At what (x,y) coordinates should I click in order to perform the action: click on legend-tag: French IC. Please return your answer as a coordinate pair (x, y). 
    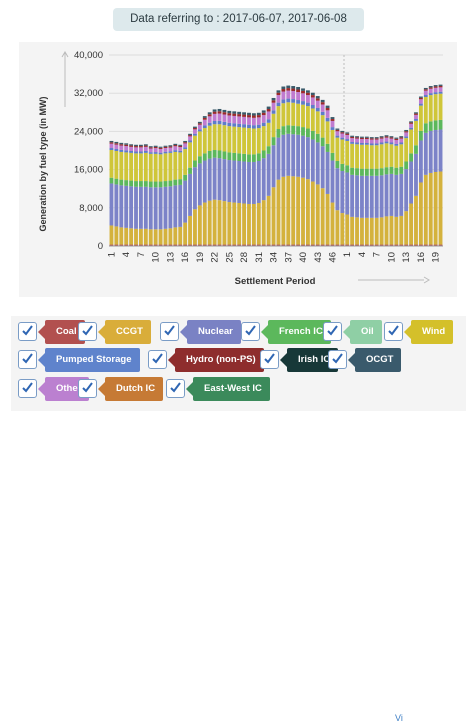
    Looking at the image, I should click on (296, 332).